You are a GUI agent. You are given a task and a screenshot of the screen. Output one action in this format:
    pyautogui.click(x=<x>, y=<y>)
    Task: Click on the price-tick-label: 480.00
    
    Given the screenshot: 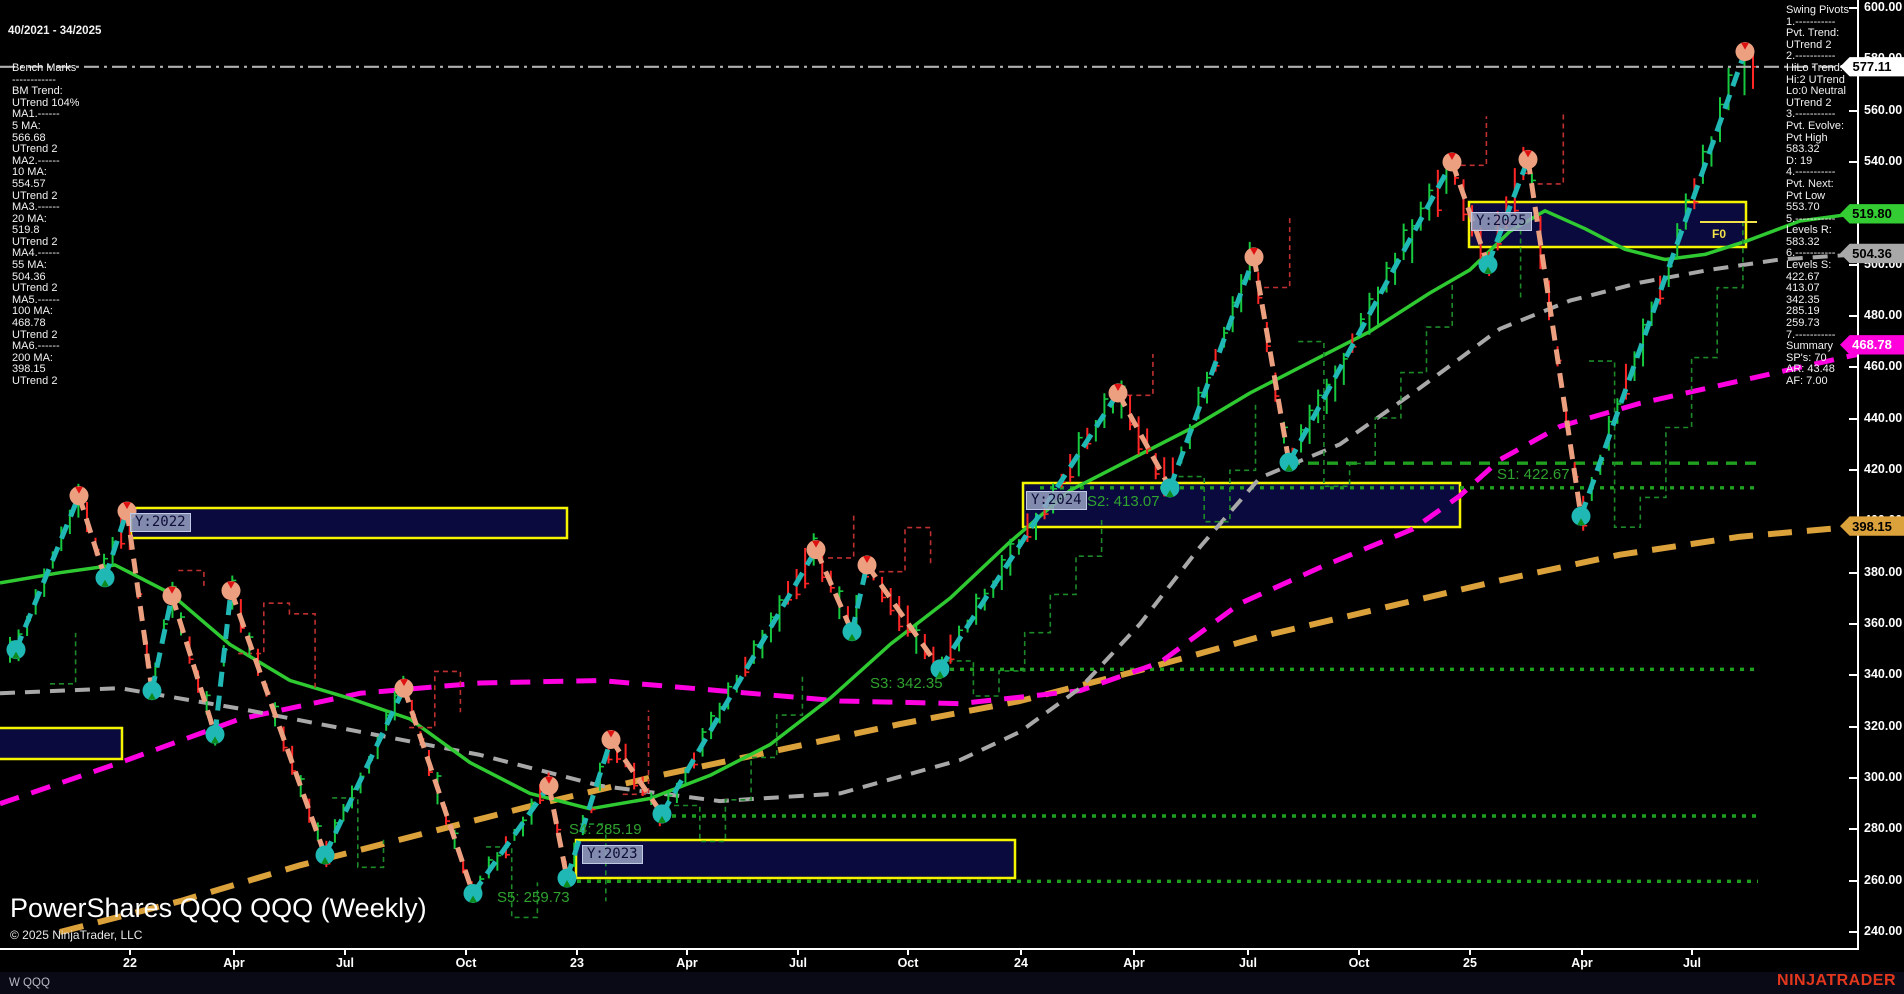 What is the action you would take?
    pyautogui.click(x=1883, y=315)
    